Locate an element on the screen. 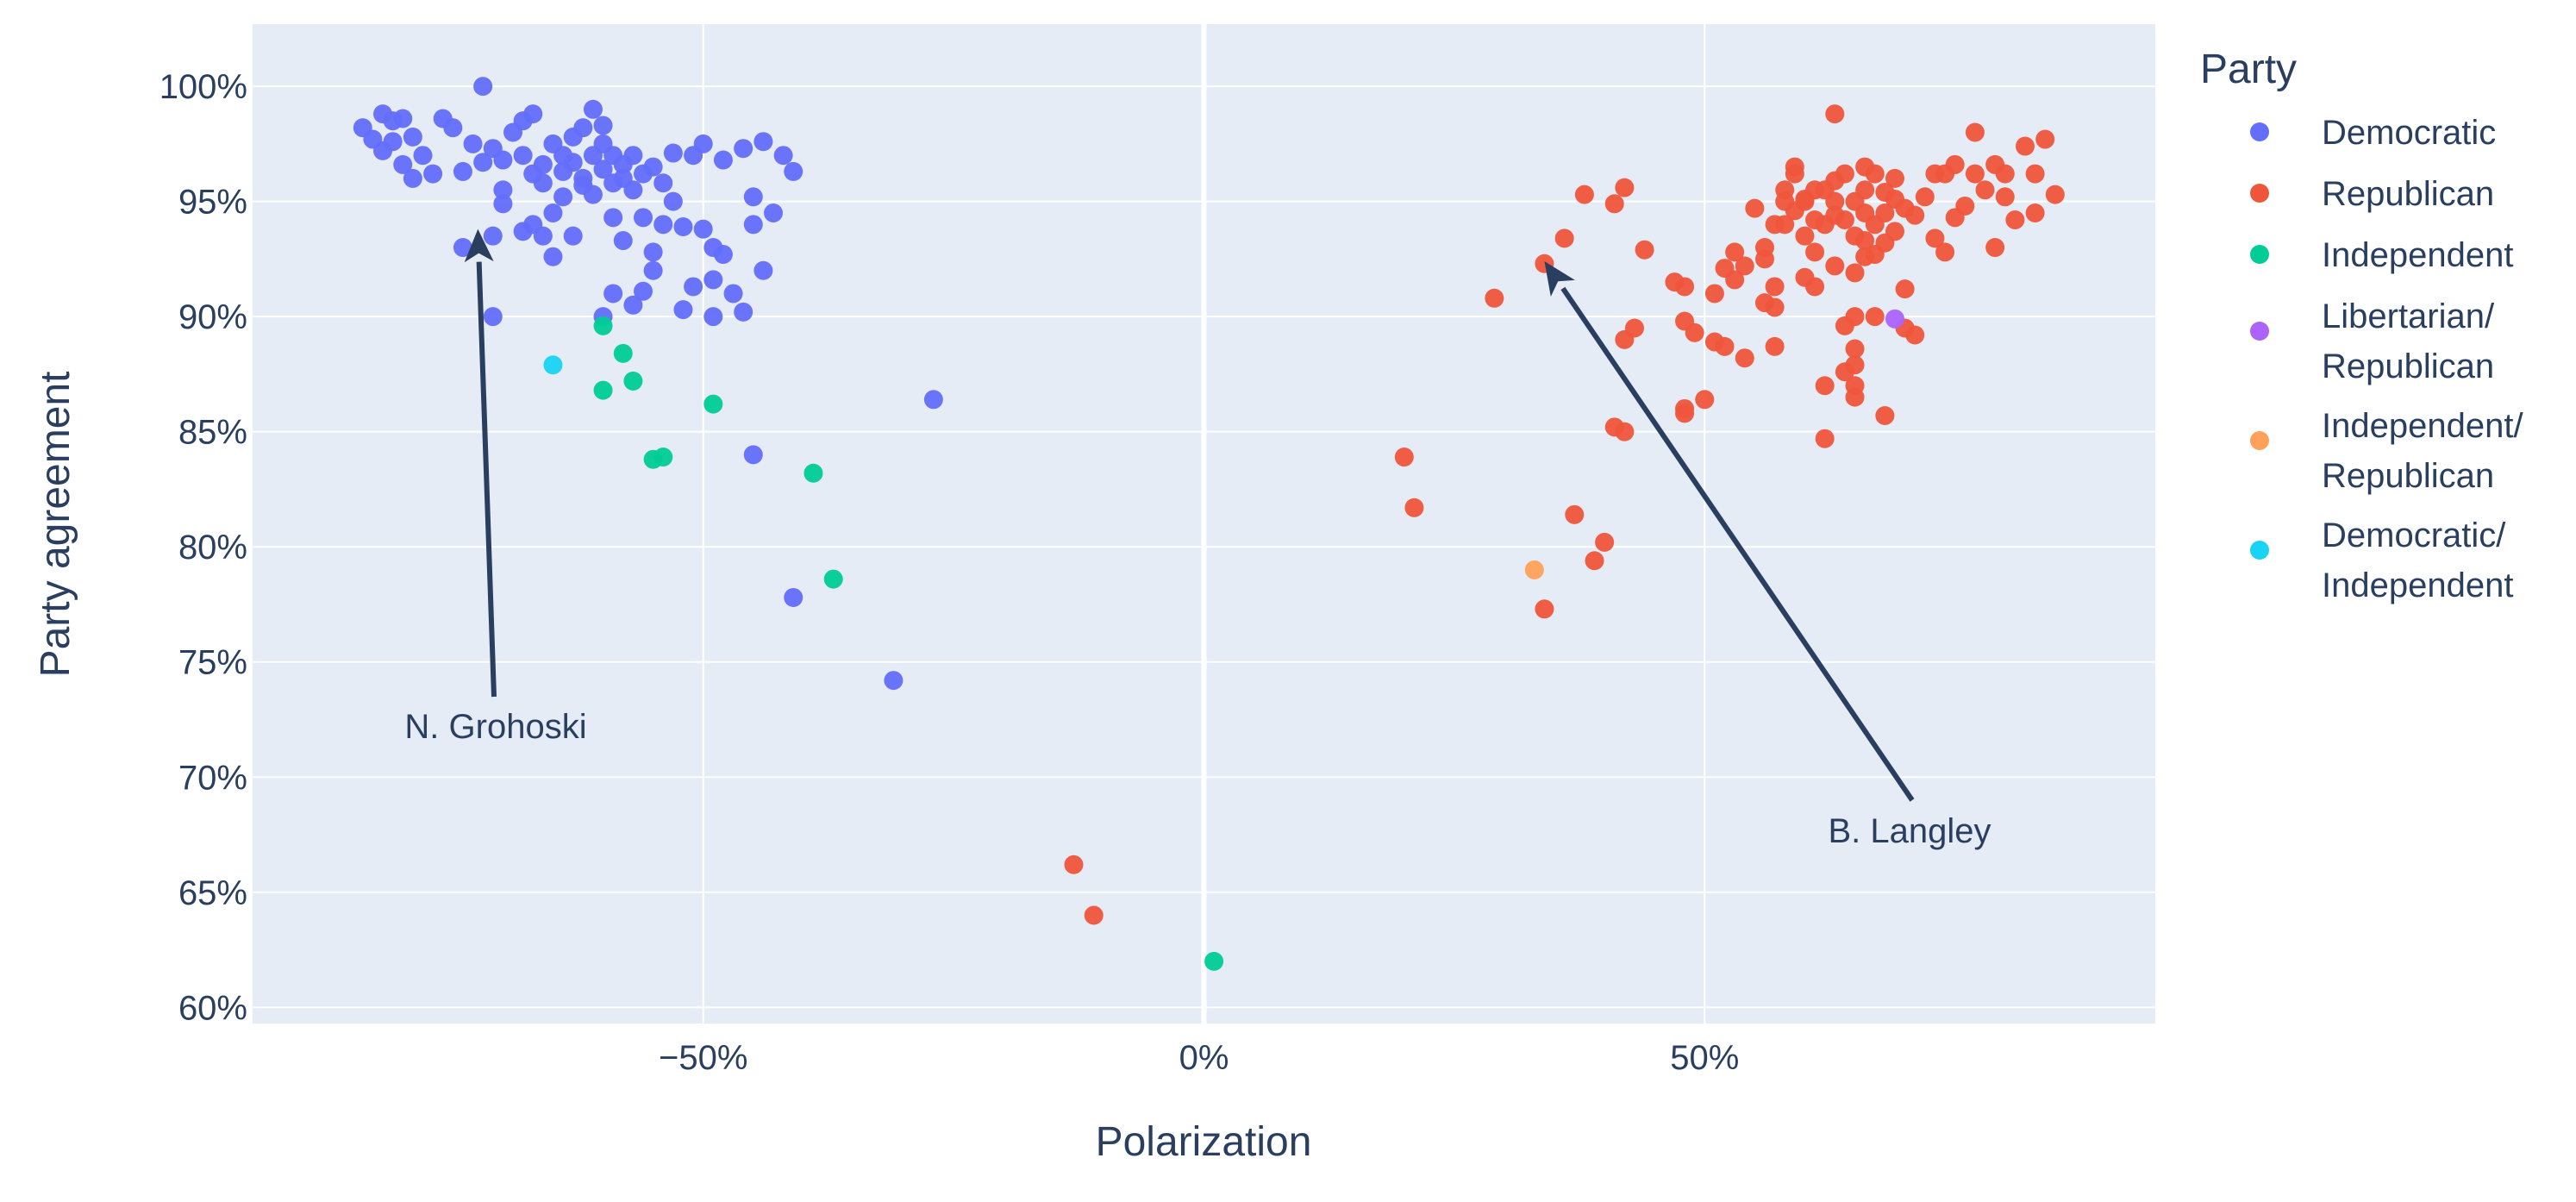  y-axis-title: Party agreement is located at coordinates (55, 525).